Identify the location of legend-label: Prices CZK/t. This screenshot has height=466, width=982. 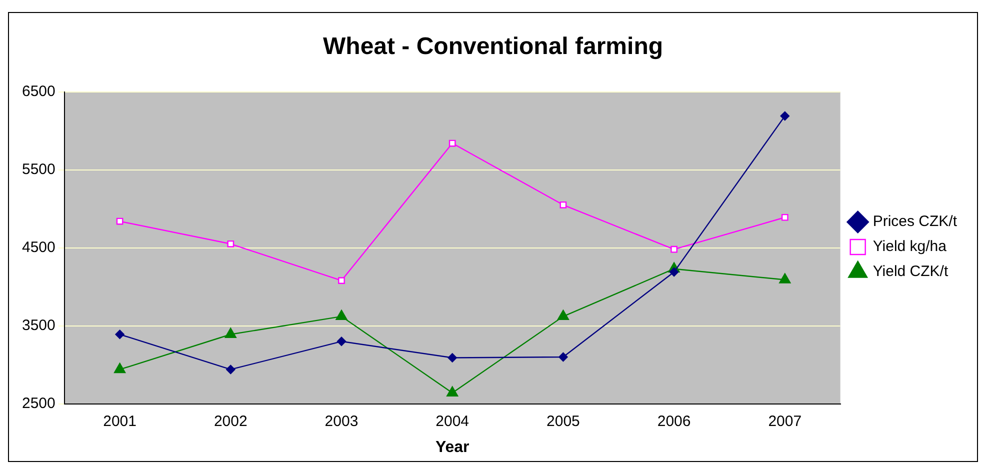
(915, 221).